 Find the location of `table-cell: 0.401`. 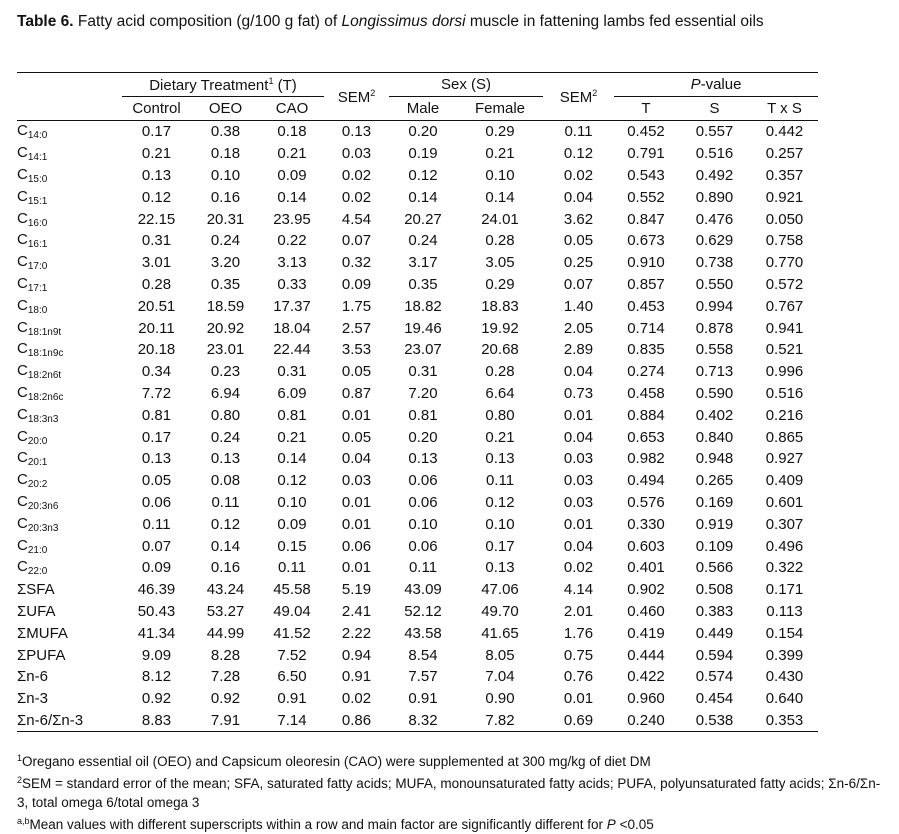

table-cell: 0.401 is located at coordinates (646, 568).